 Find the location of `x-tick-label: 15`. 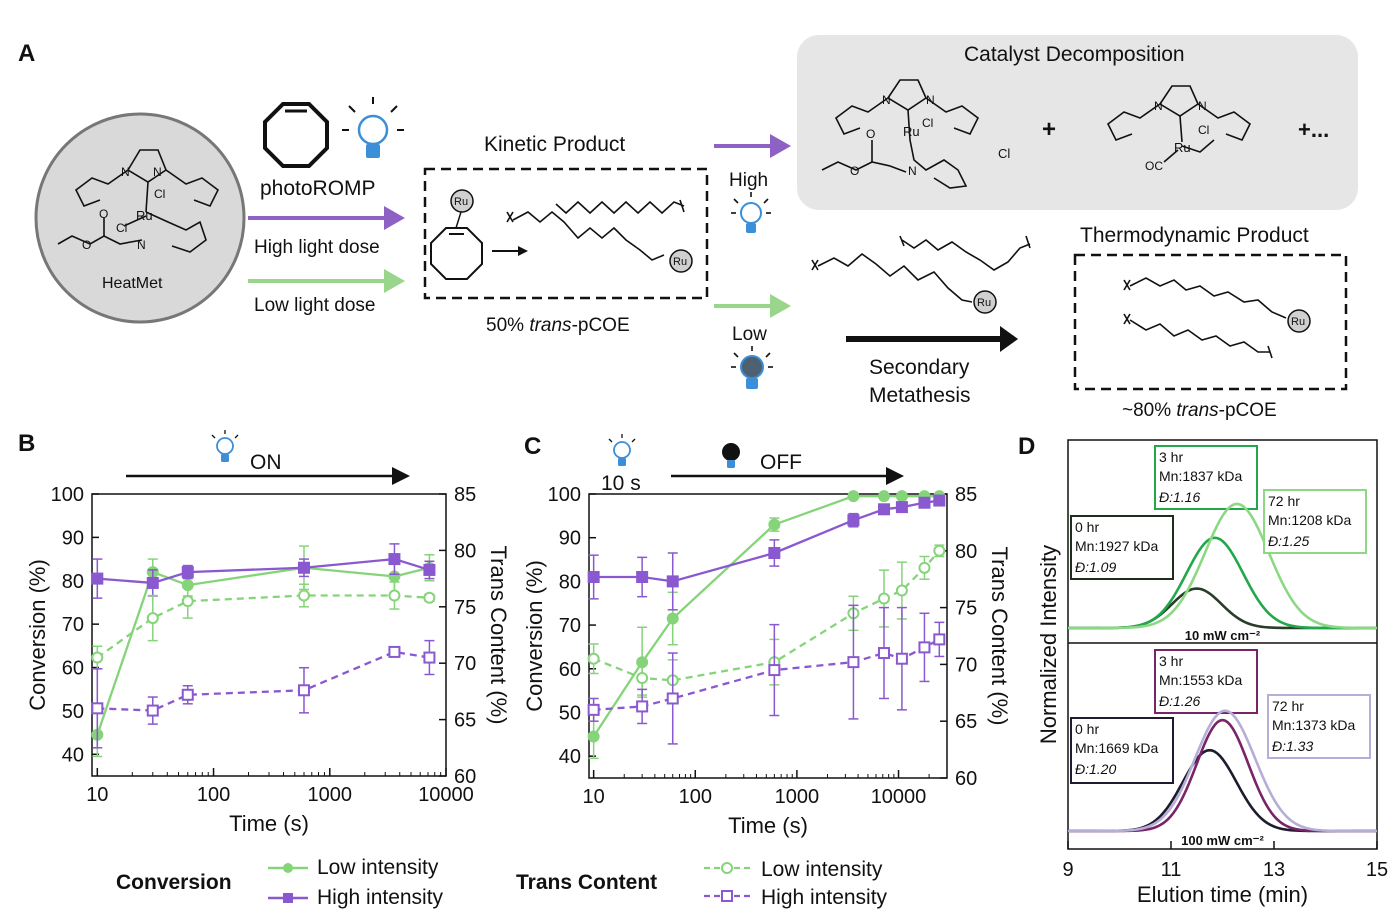

x-tick-label: 15 is located at coordinates (1377, 870).